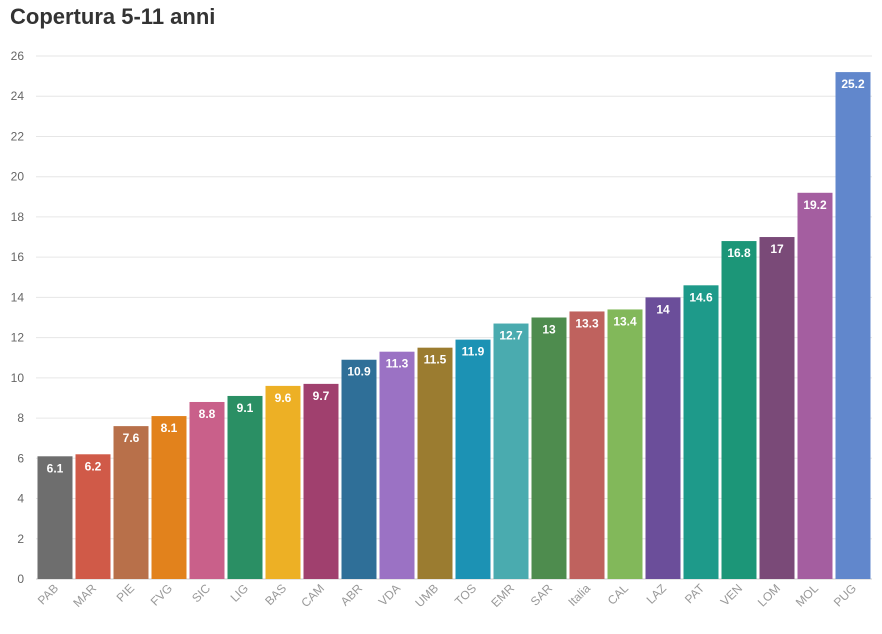  I want to click on y-tick-label: 0, so click(20, 579).